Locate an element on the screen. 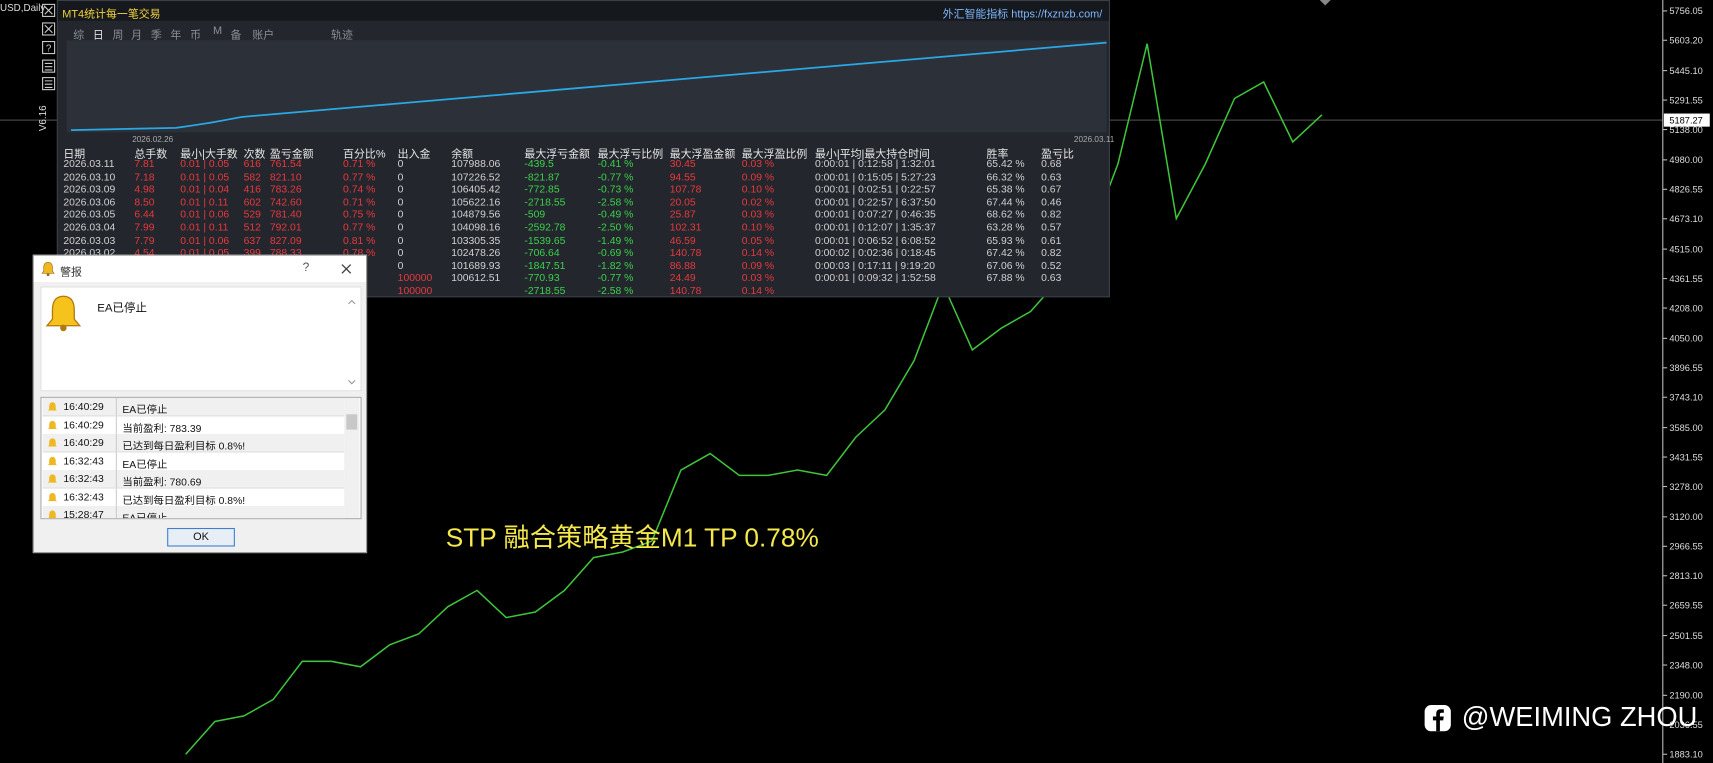 The image size is (1713, 763). column-header: 出入金 is located at coordinates (414, 154).